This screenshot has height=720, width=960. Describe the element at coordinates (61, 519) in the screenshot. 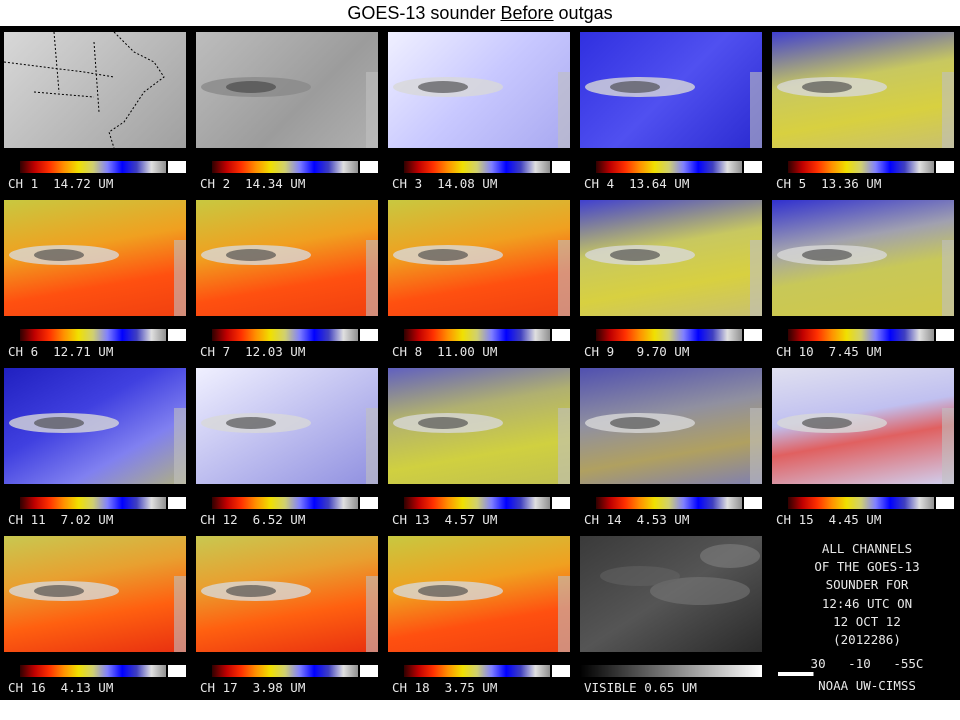

I see `channel-label-11: CH 11 7.02 UM` at that location.